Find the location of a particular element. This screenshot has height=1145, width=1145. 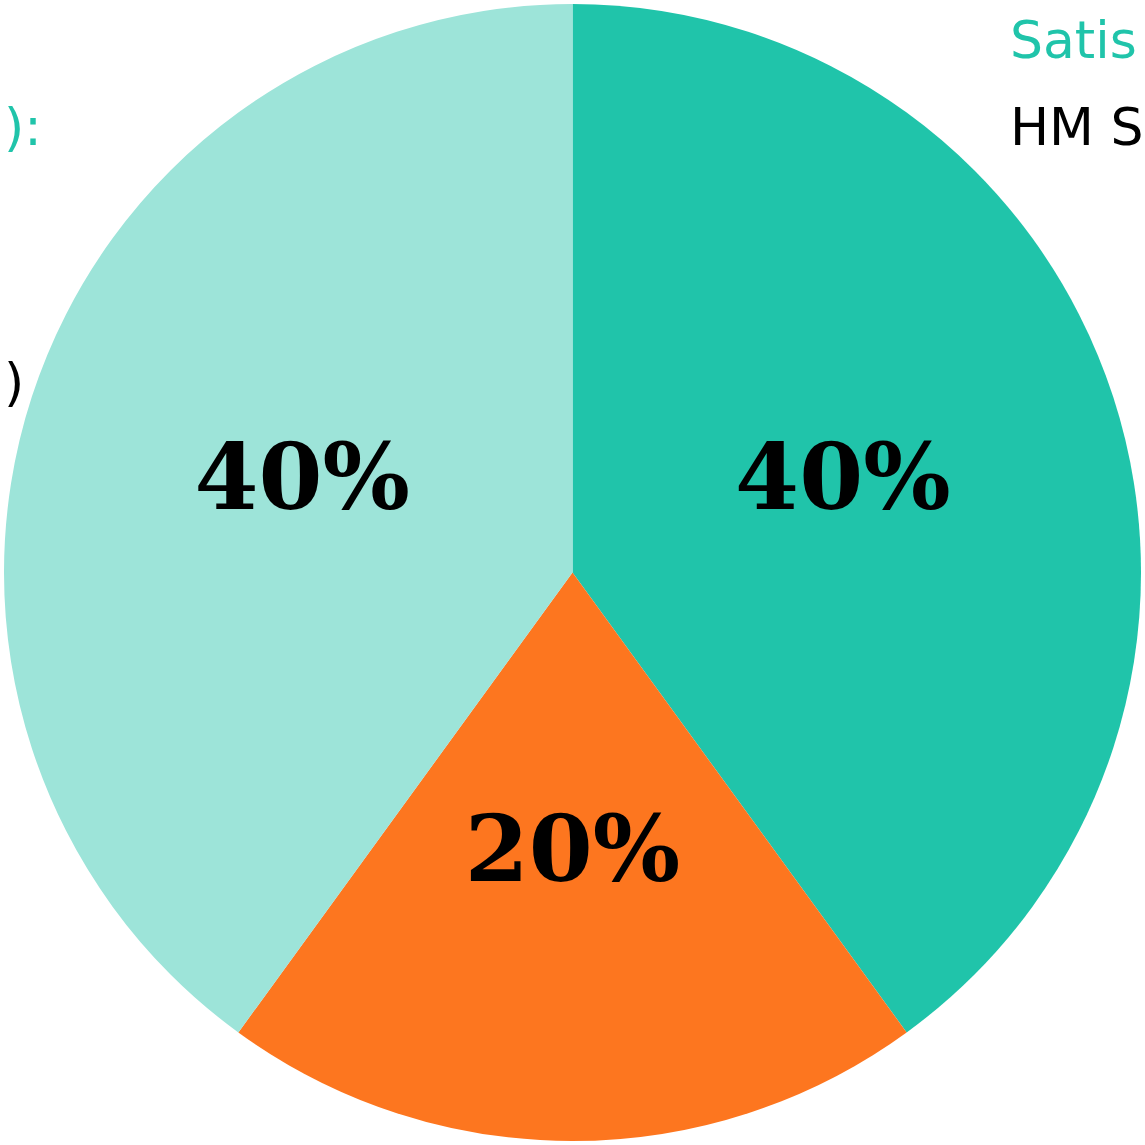

text: HM S is located at coordinates (1077, 127).